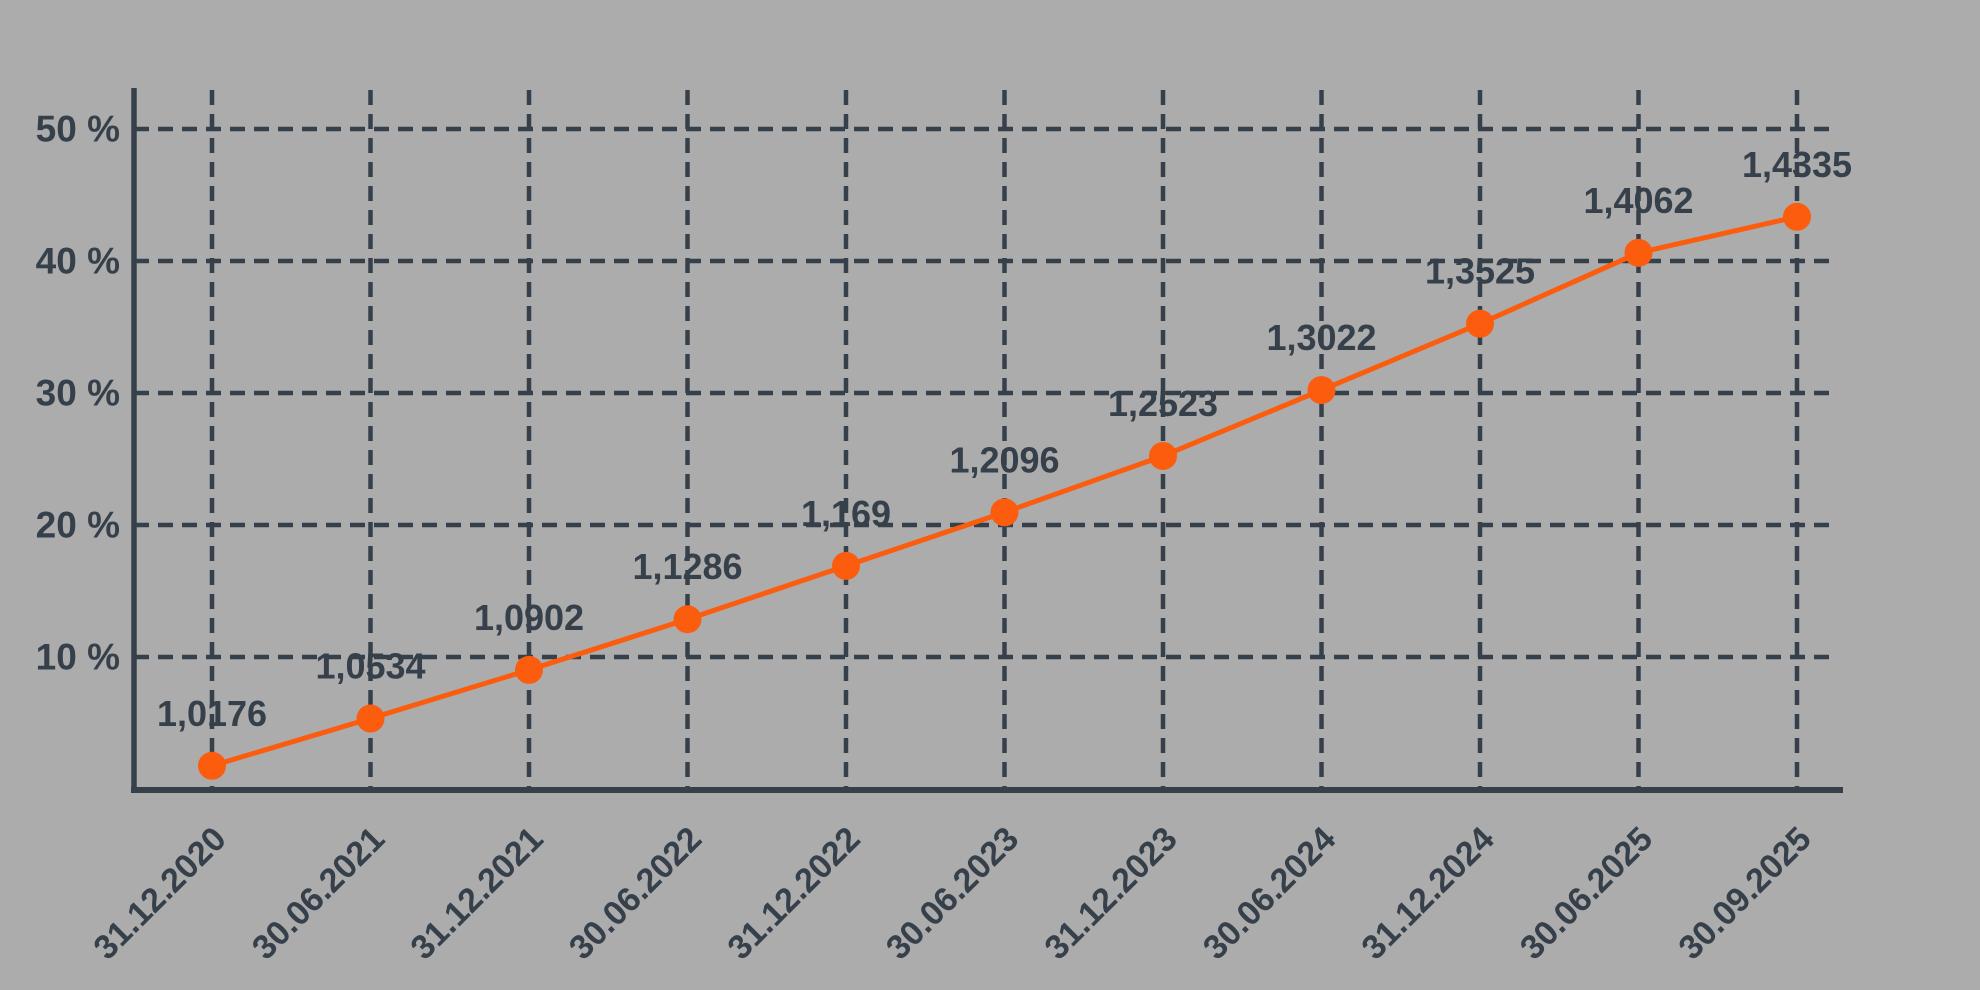  Describe the element at coordinates (1480, 271) in the screenshot. I see `data-point-label: 1,3525` at that location.